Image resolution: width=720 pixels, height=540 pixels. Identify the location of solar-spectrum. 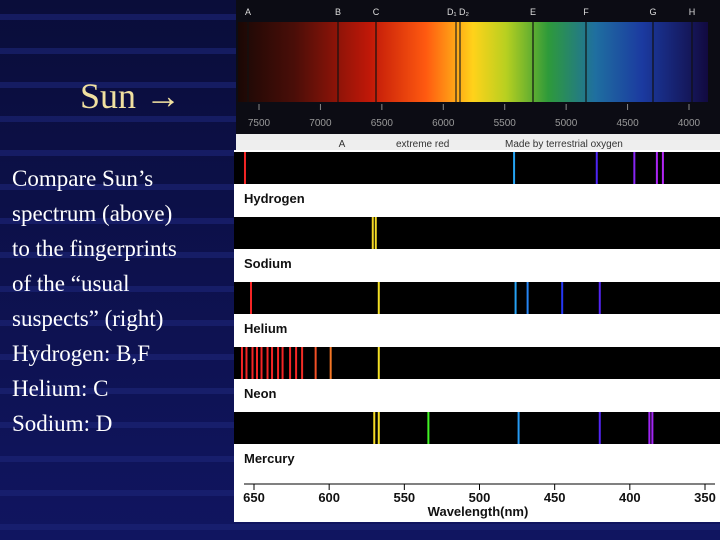
(473, 62).